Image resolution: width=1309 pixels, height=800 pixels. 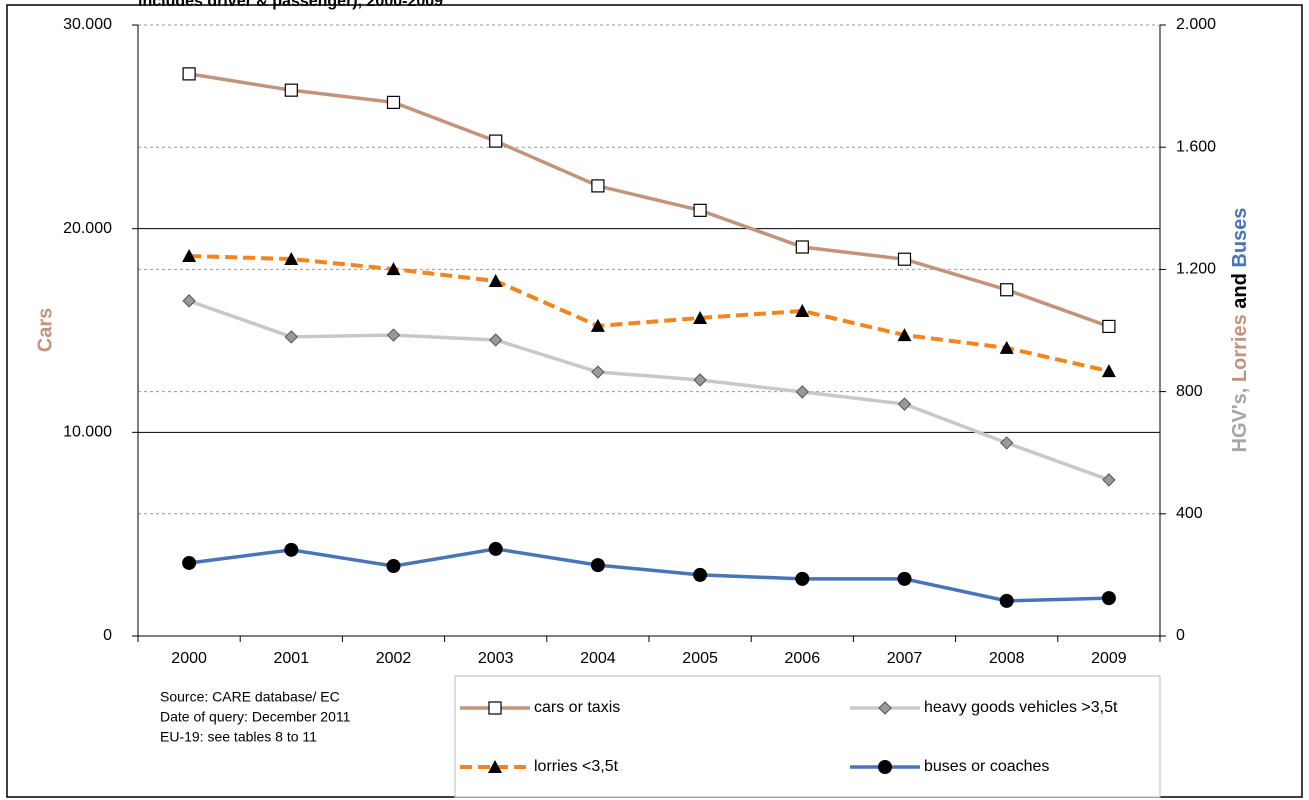 I want to click on y2-label-part: Buses, so click(x=1240, y=238).